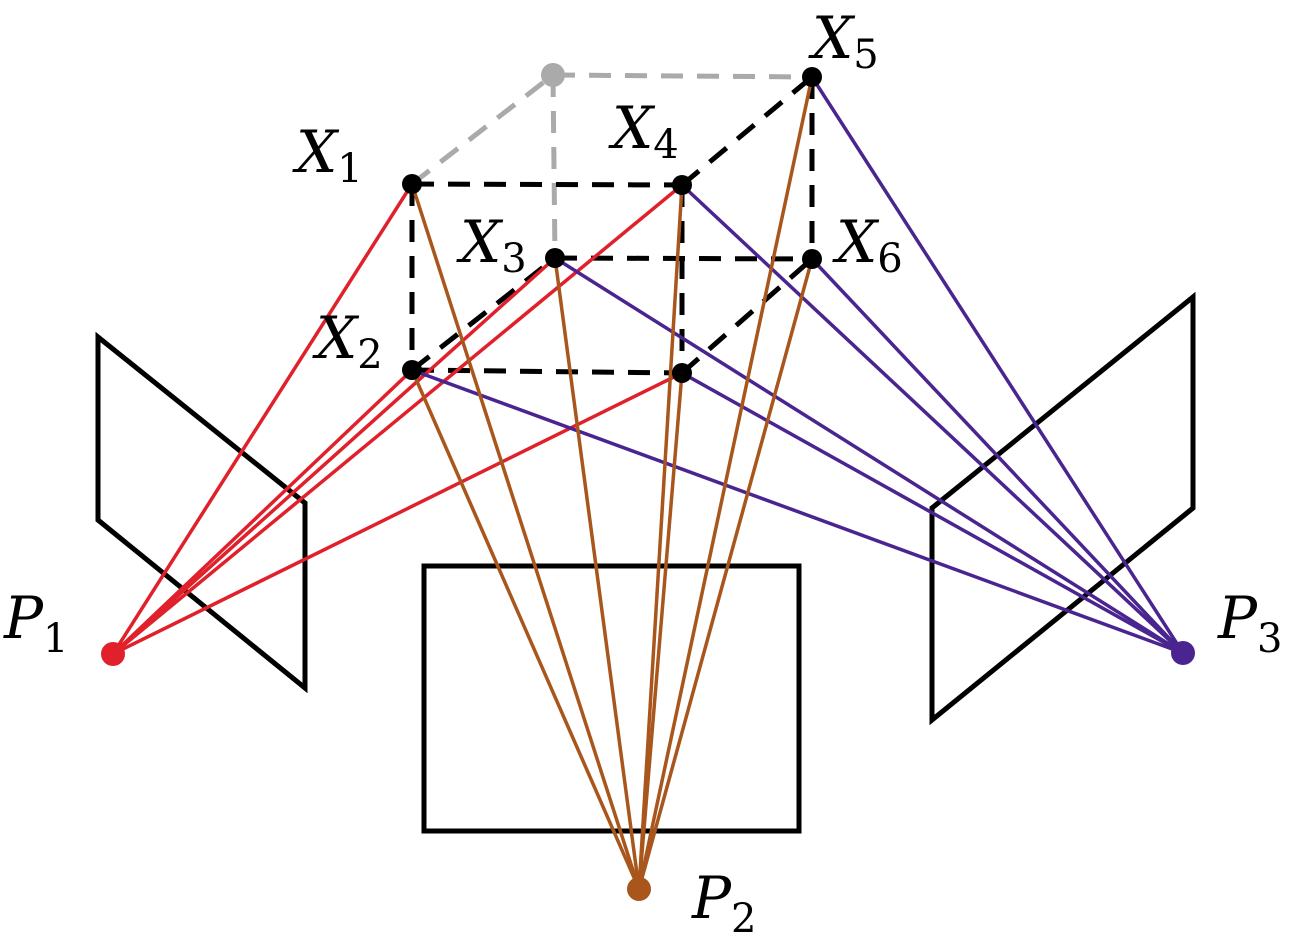 This screenshot has width=1309, height=948. I want to click on point-x2, so click(412, 370).